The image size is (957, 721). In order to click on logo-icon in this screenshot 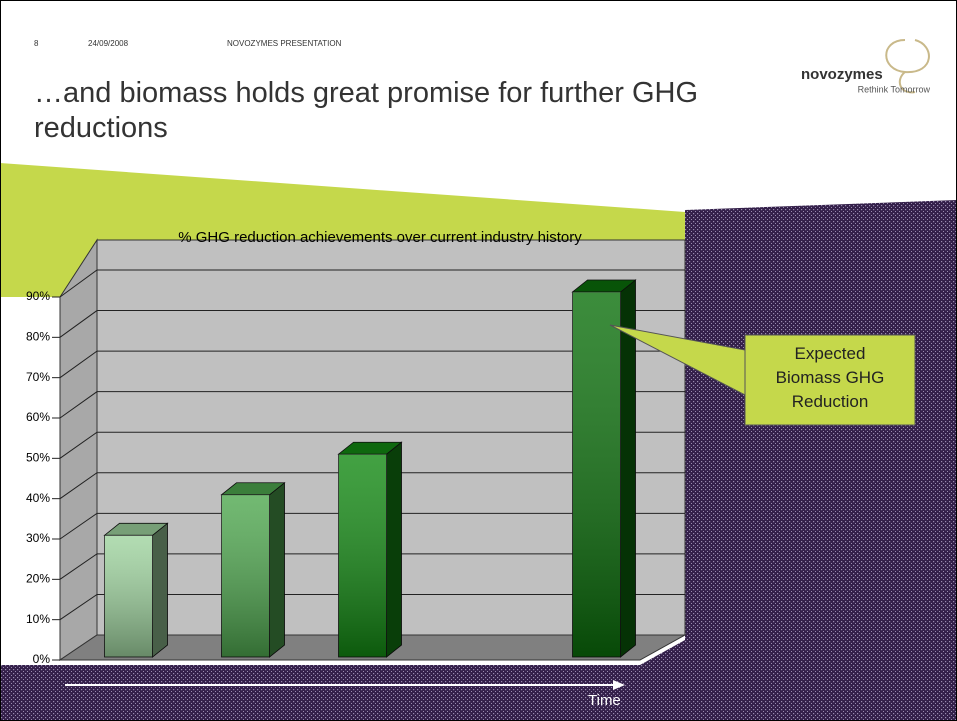, I will do `click(907, 66)`.